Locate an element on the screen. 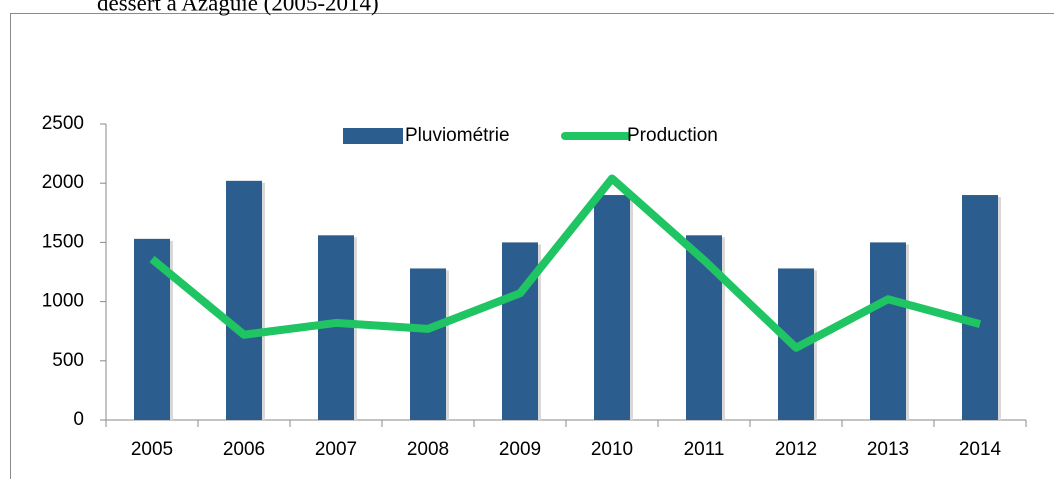  legend-label: Production is located at coordinates (672, 135).